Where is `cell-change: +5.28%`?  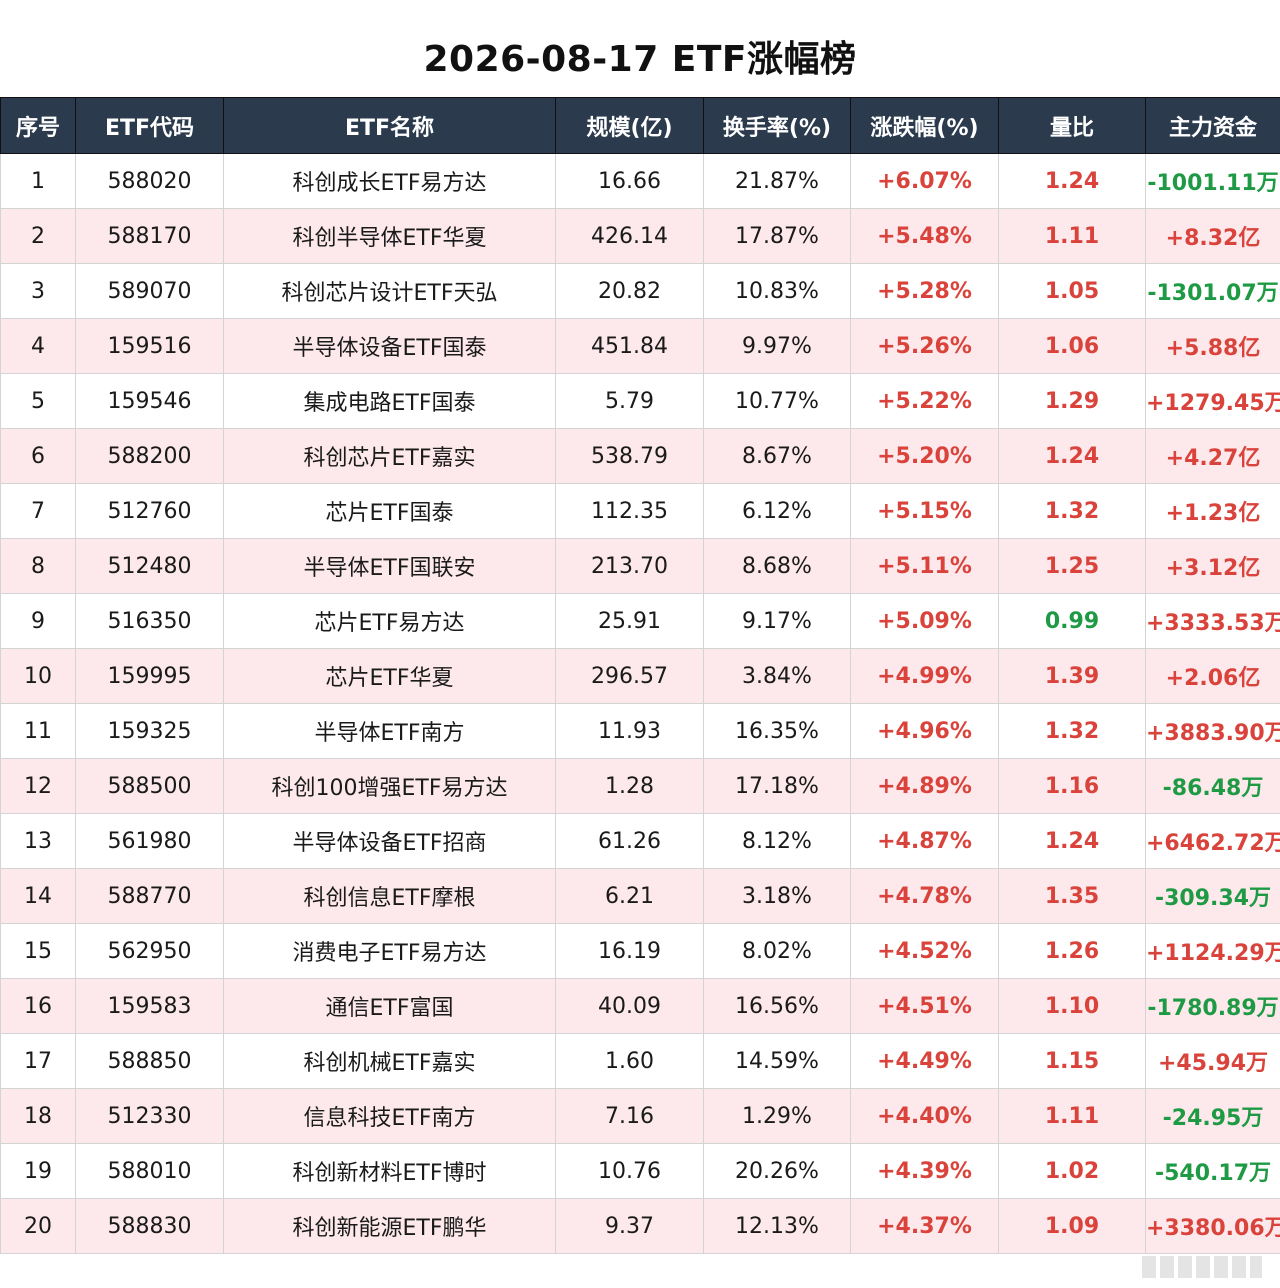
cell-change: +5.28% is located at coordinates (924, 291).